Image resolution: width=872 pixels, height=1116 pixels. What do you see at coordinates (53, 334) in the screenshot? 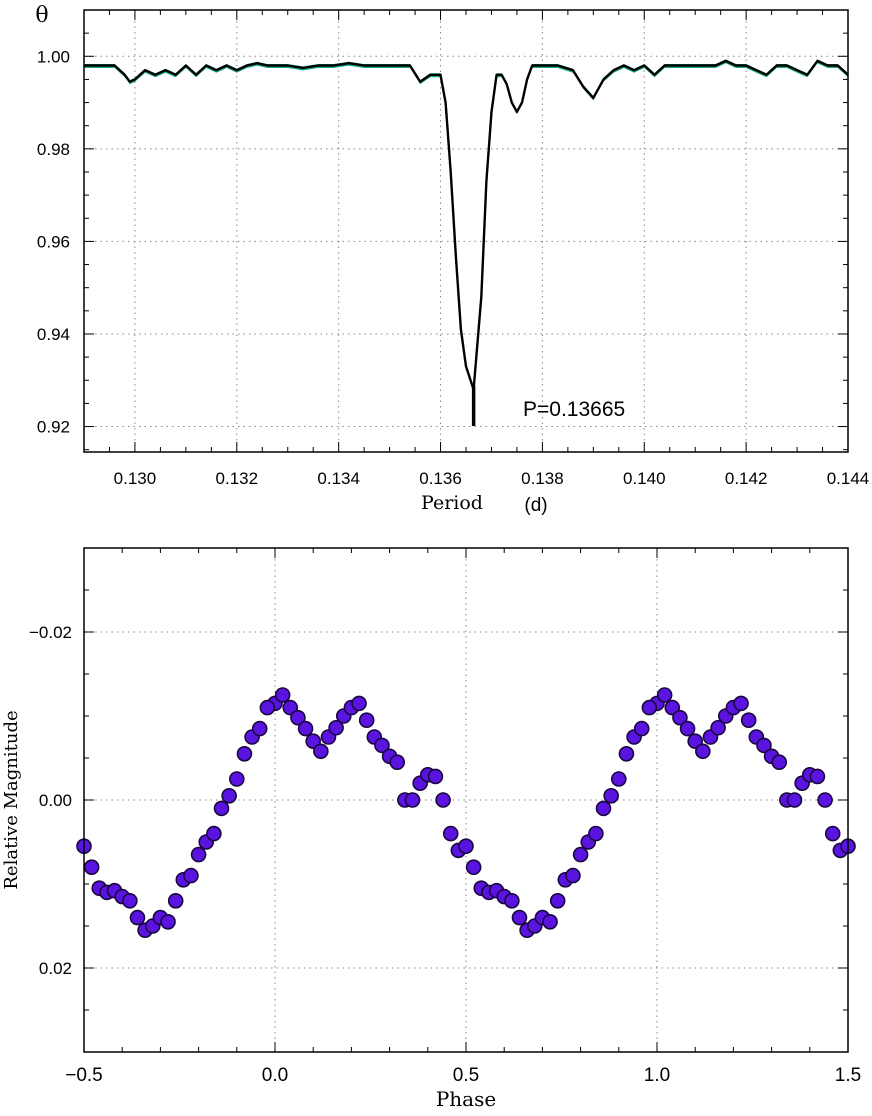
I see `y-tick-label: 0.94` at bounding box center [53, 334].